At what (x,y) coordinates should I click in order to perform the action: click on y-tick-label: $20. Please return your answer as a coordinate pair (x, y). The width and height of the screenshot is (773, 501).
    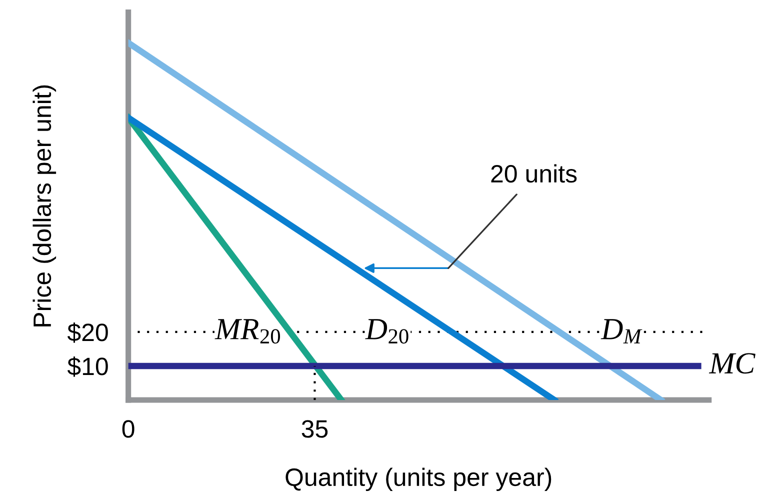
    Looking at the image, I should click on (87, 332).